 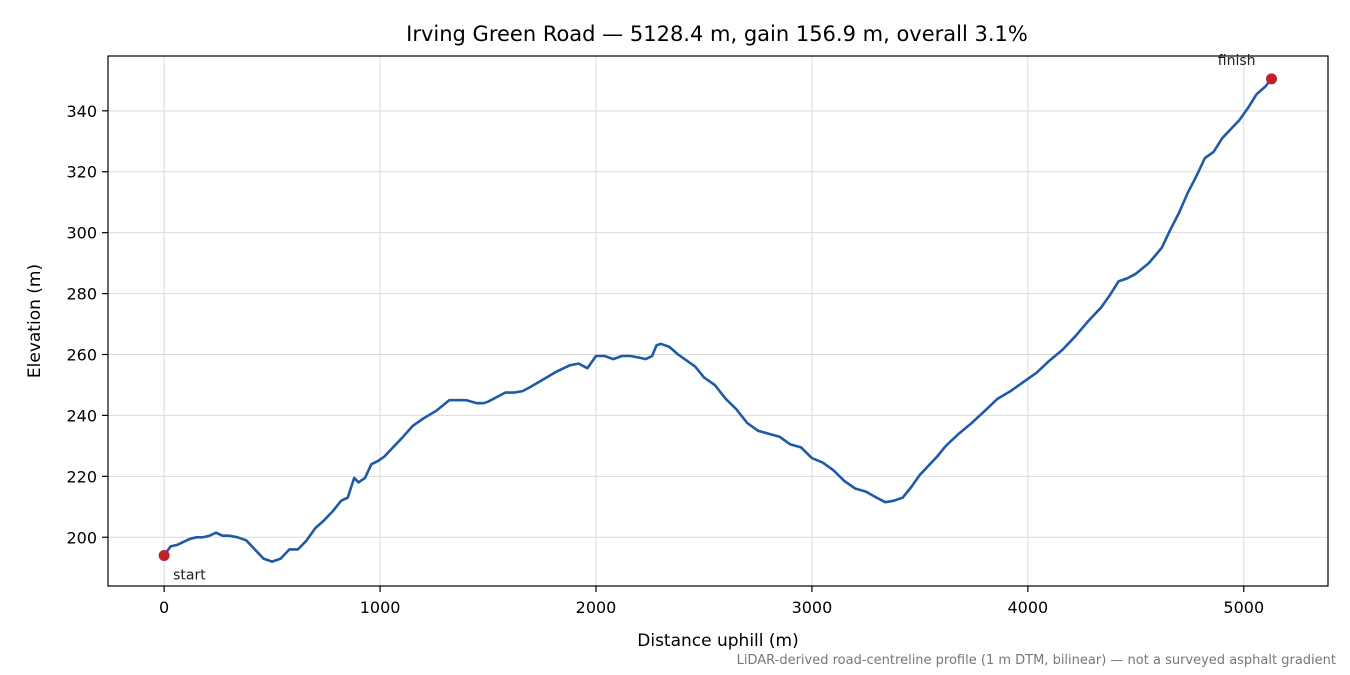 What do you see at coordinates (164, 556) in the screenshot?
I see `start-marker` at bounding box center [164, 556].